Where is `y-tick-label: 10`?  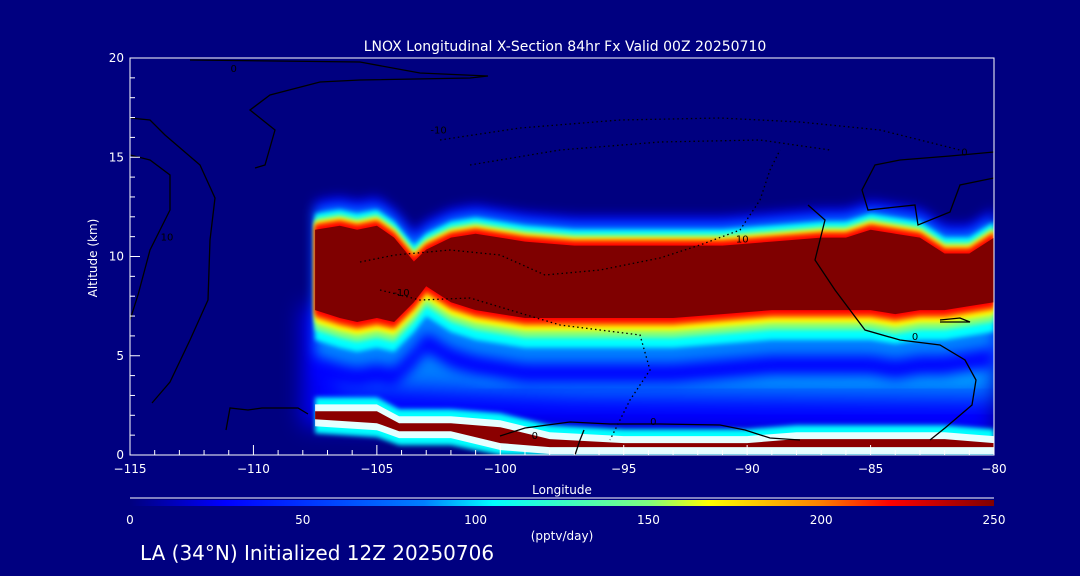 y-tick-label: 10 is located at coordinates (116, 257).